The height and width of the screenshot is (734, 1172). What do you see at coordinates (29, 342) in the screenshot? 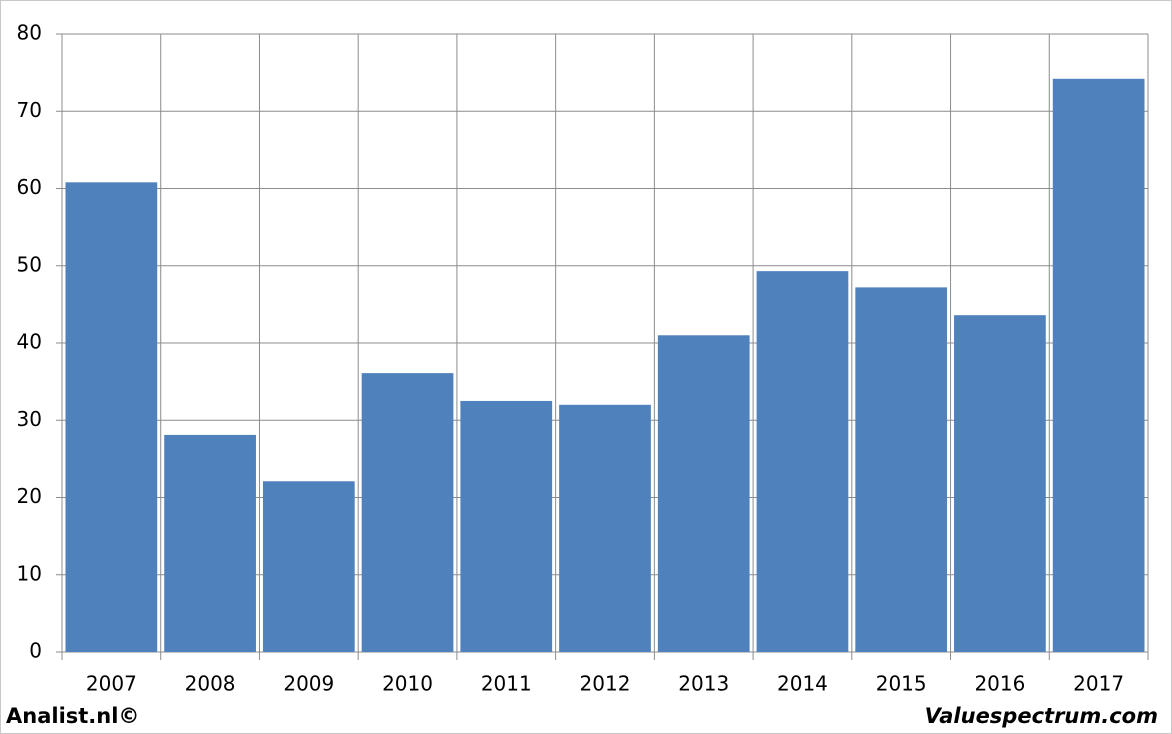
I see `y-tick-label: 40` at bounding box center [29, 342].